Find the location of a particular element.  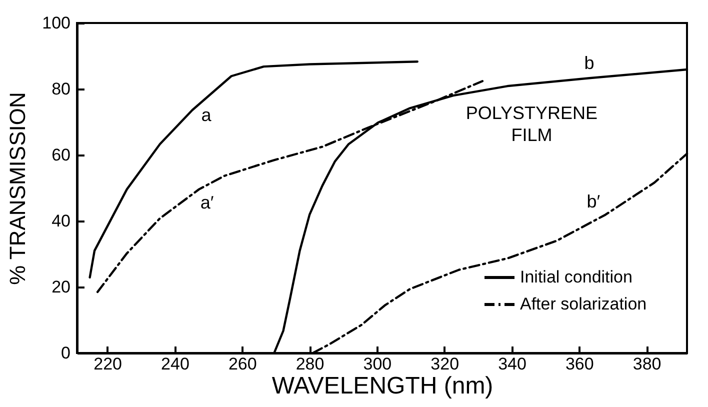

x-axis-title: WAVELENGTH (nm) is located at coordinates (383, 386).